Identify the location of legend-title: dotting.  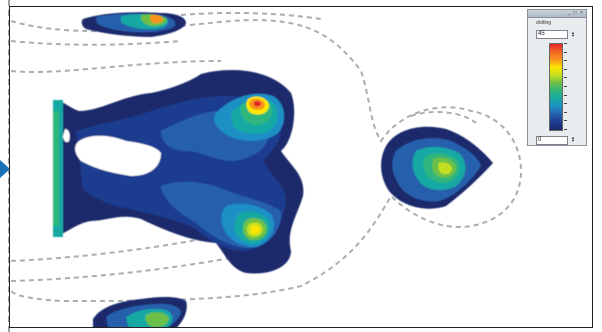
(544, 23).